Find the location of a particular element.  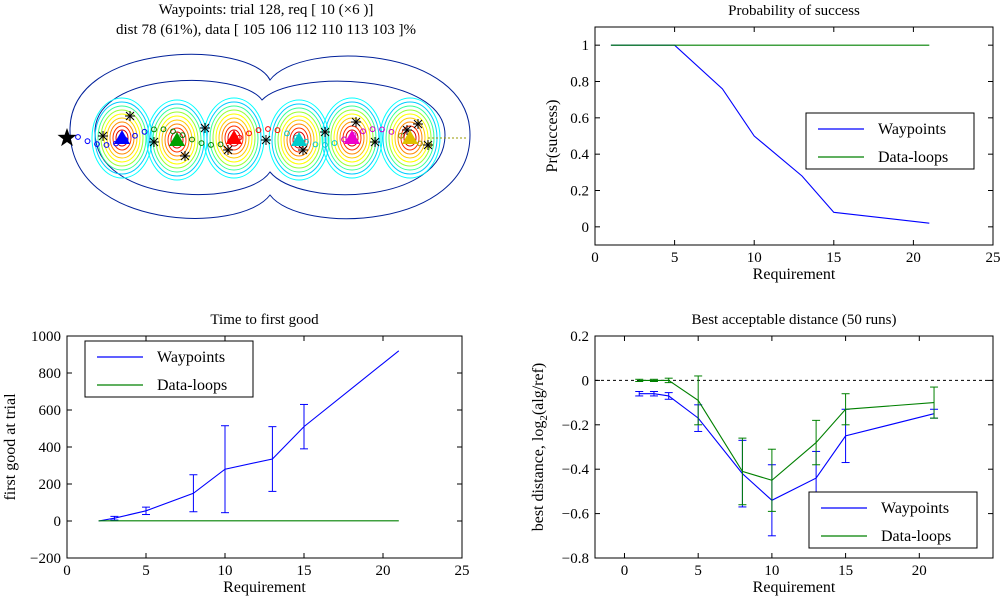

dist-legend: Waypoints Data-loops is located at coordinates (893, 520).